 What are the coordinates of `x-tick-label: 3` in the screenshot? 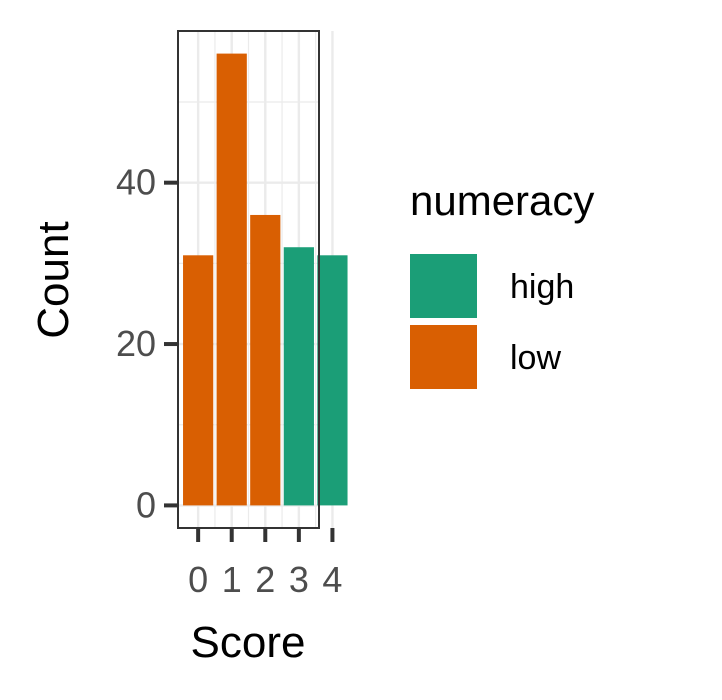 It's located at (299, 579).